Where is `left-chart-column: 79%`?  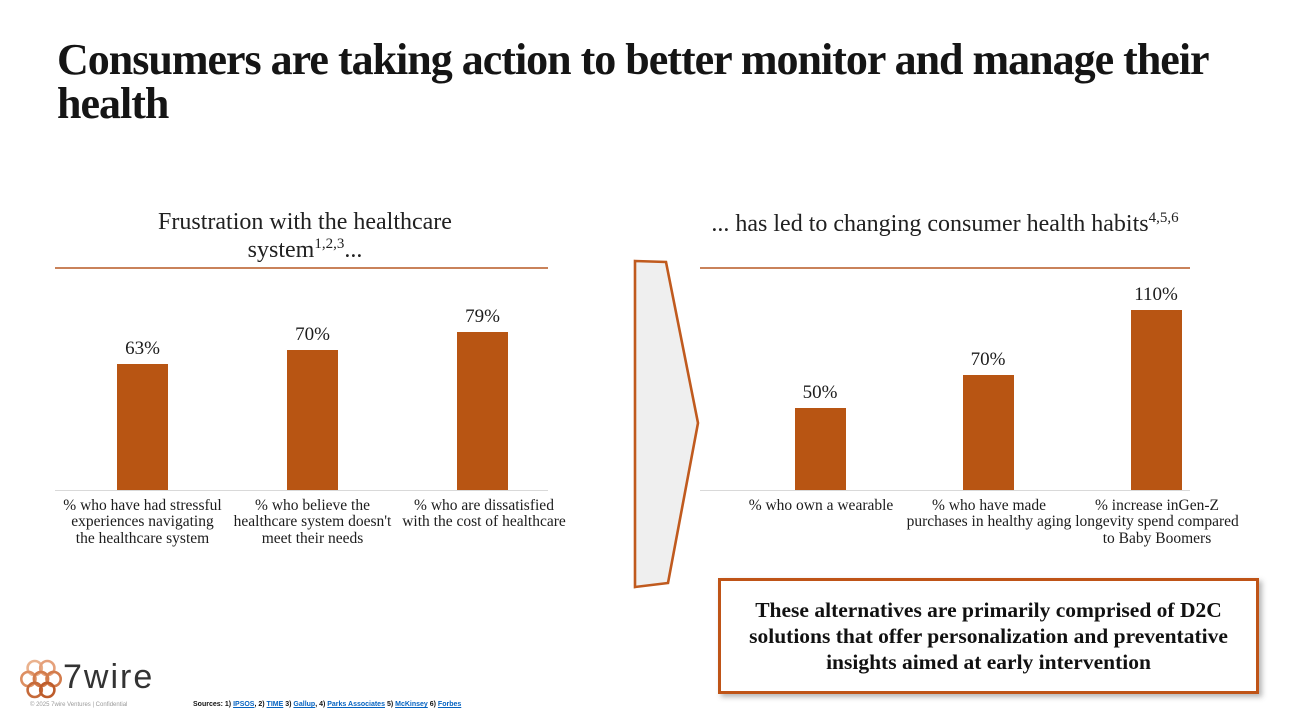
left-chart-column: 79% is located at coordinates (482, 386).